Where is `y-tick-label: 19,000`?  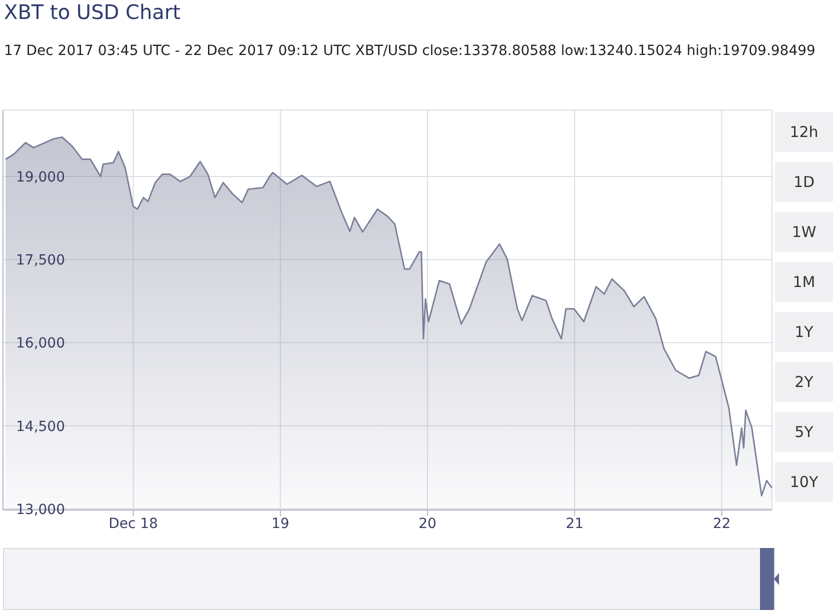 y-tick-label: 19,000 is located at coordinates (40, 177).